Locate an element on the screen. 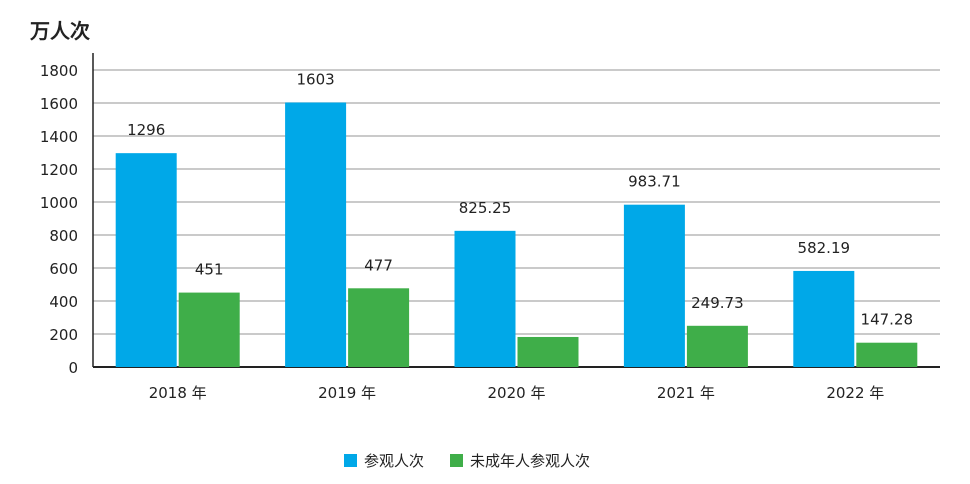 This screenshot has width=970, height=484. data-label: 477 is located at coordinates (378, 265).